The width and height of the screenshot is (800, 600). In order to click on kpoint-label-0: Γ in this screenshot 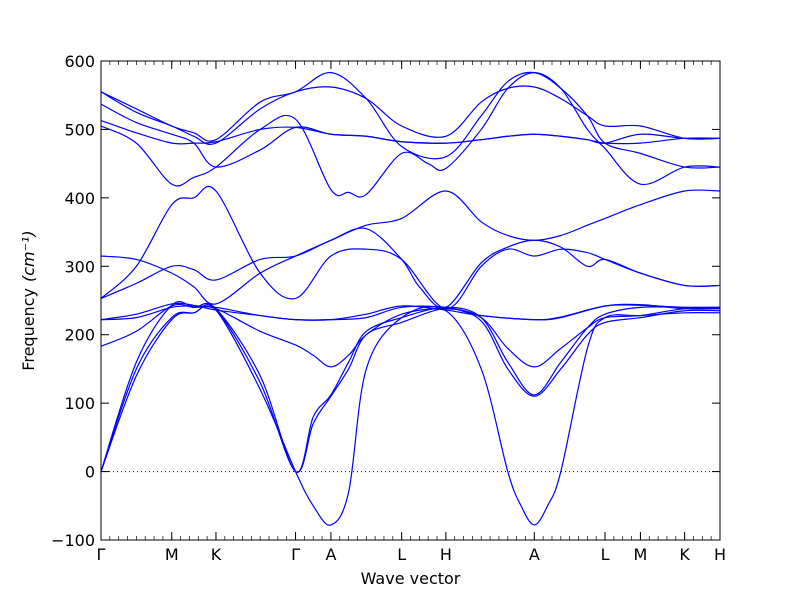, I will do `click(101, 554)`.